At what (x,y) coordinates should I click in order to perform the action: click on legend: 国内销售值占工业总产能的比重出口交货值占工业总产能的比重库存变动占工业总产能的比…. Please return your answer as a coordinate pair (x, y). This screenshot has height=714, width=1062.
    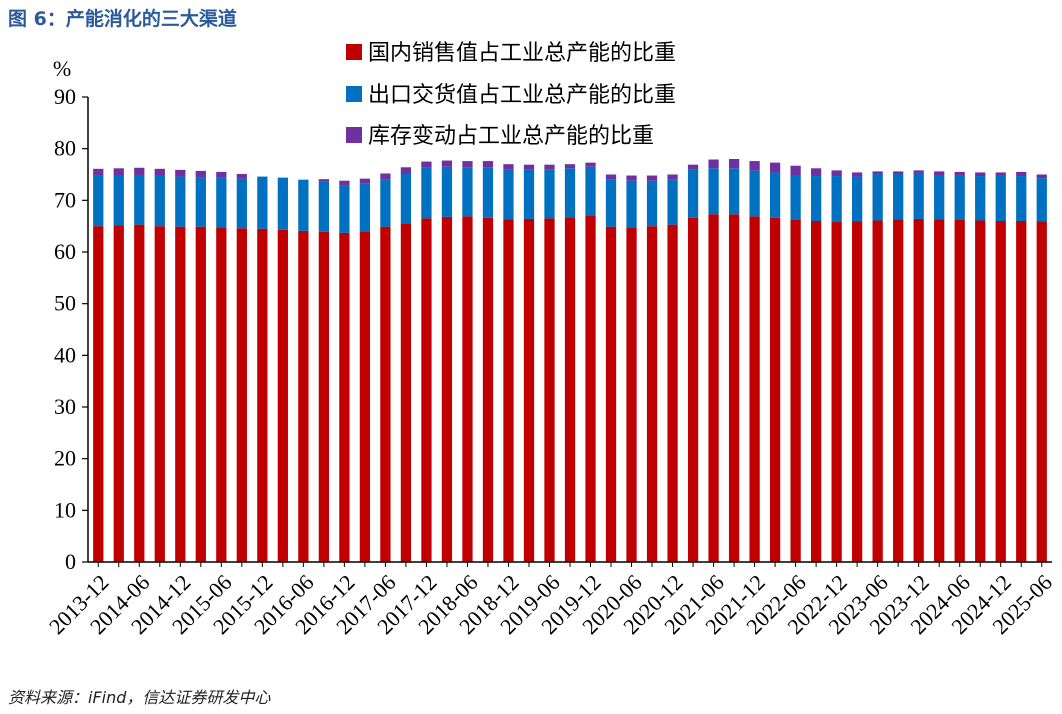
    Looking at the image, I should click on (511, 95).